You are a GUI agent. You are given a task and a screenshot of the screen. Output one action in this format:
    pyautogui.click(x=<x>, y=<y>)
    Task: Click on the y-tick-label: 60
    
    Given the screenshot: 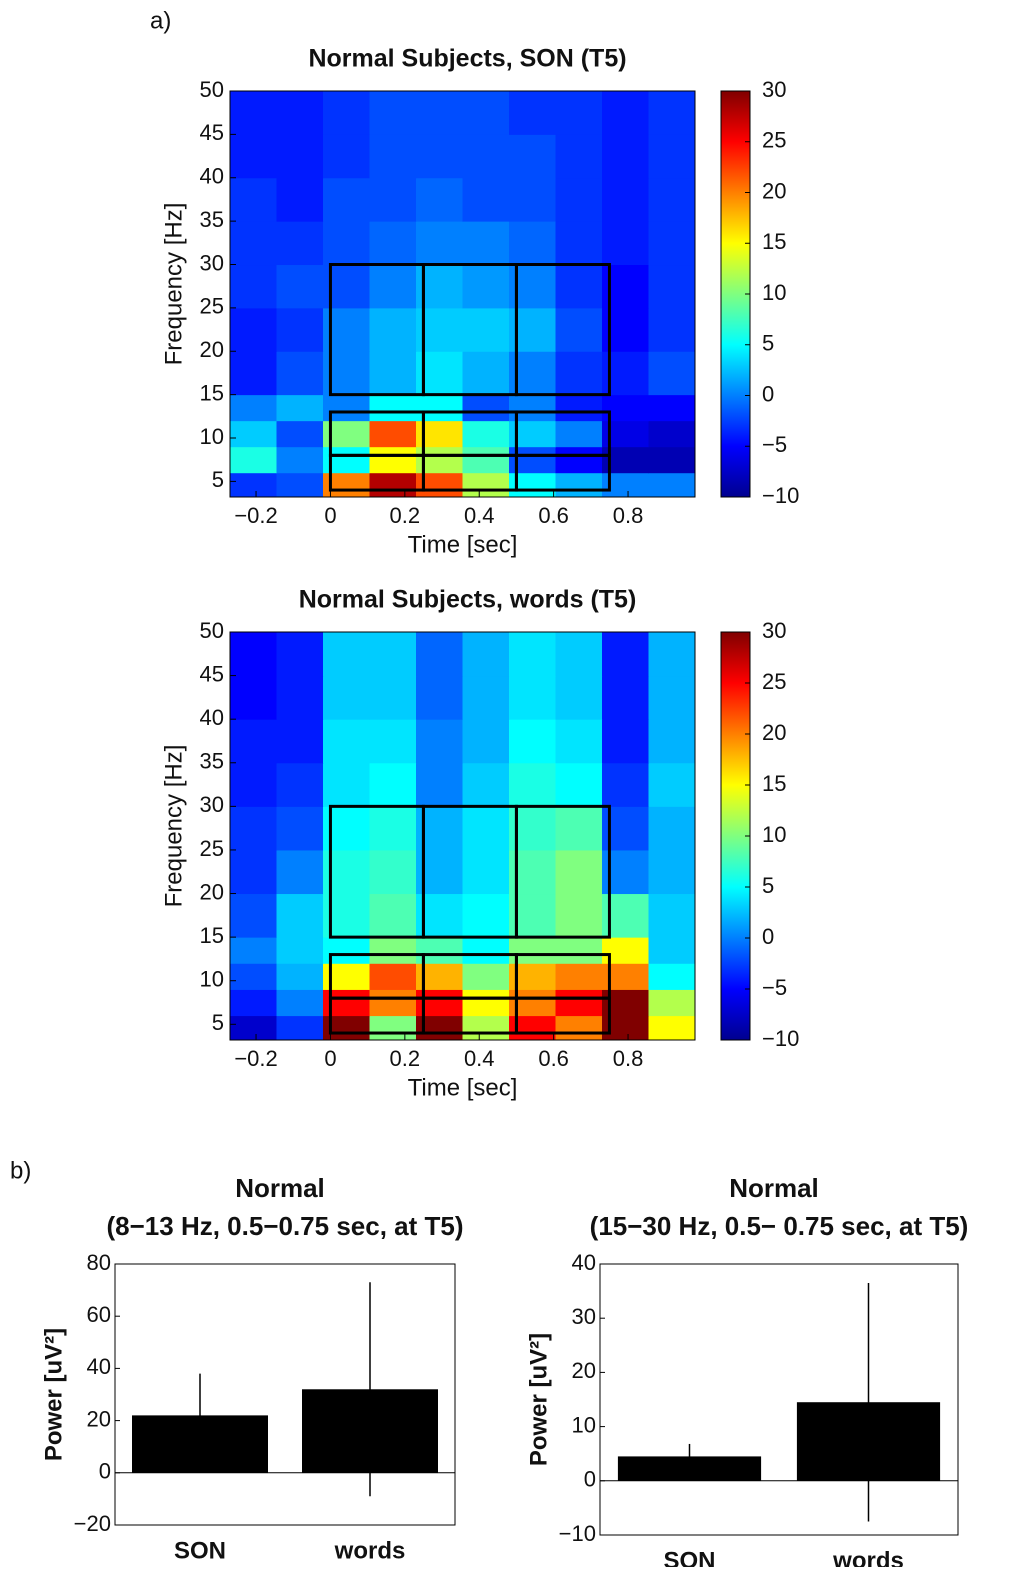 What is the action you would take?
    pyautogui.click(x=99, y=1314)
    